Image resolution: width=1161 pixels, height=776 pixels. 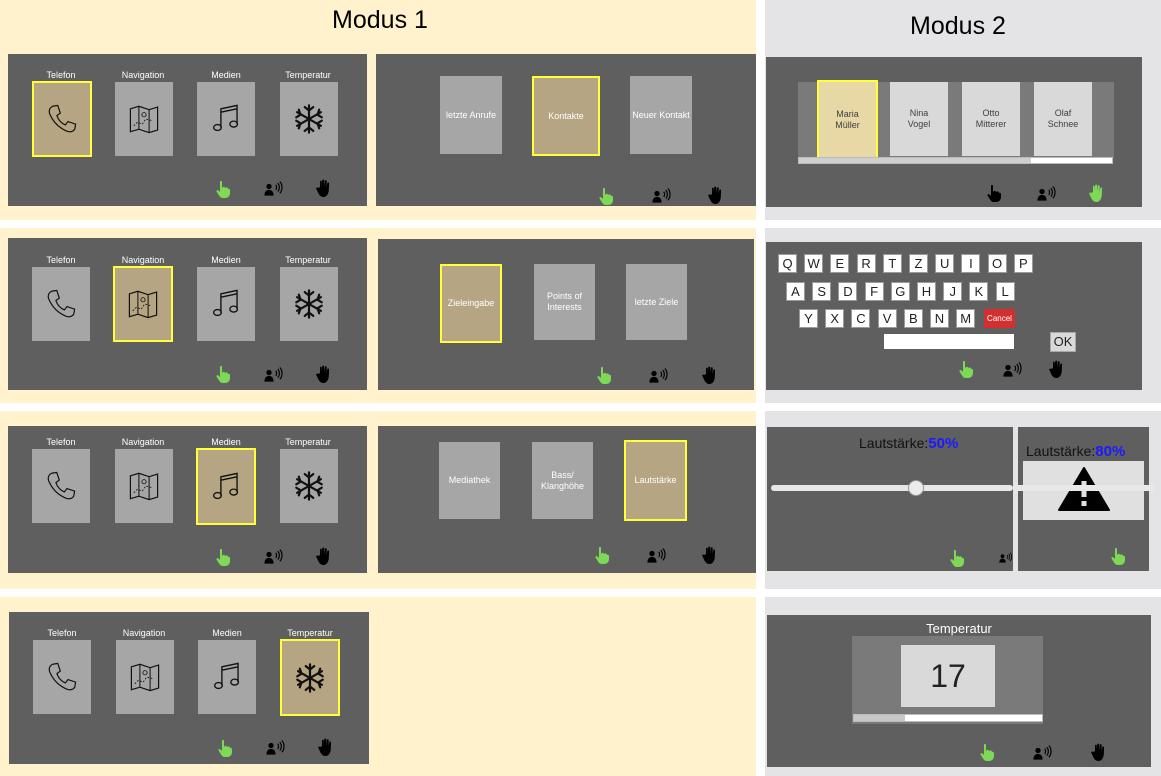 I want to click on key-x: X, so click(x=835, y=318).